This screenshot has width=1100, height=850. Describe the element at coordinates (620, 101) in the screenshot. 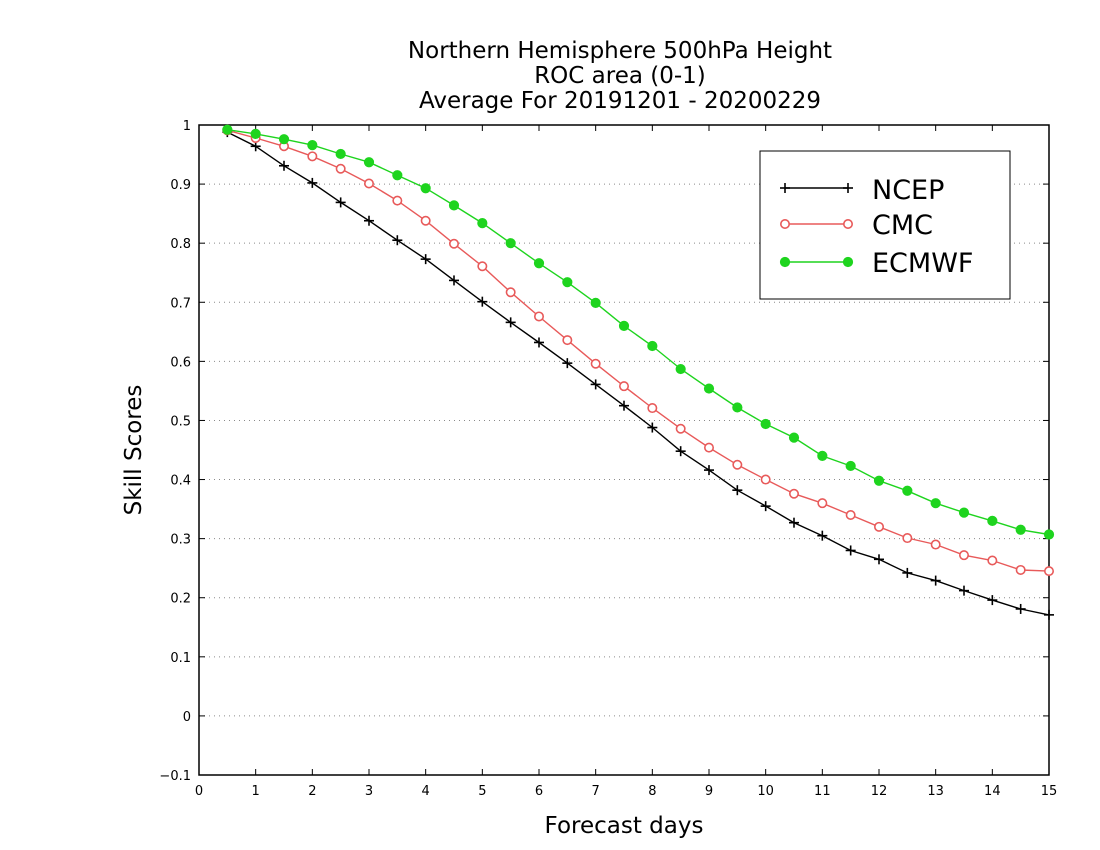

I see `title-line-3: Average For 20191201 - 20200229` at that location.